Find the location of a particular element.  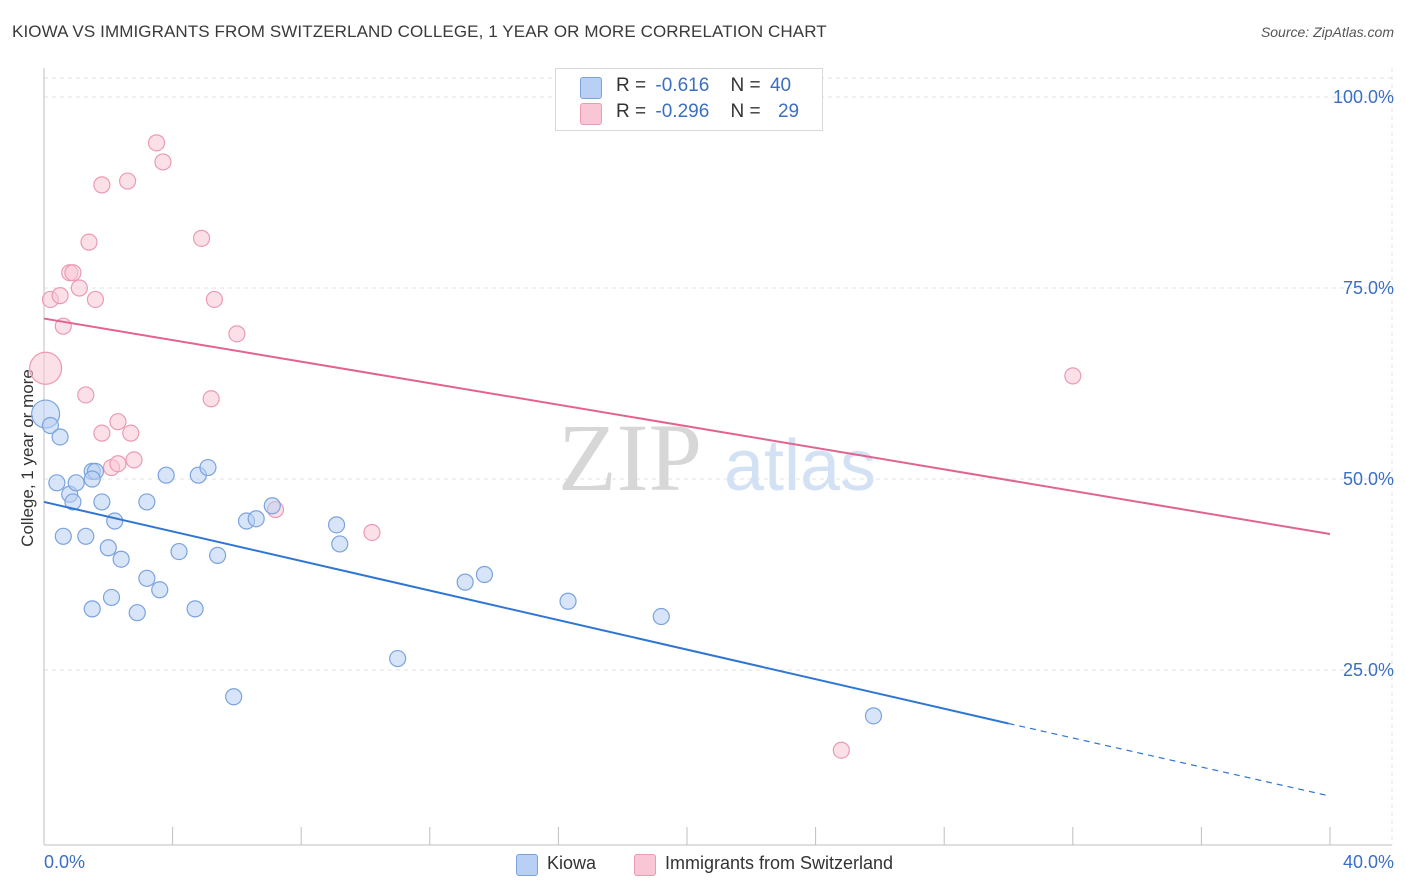

swiss-r-value: -0.296 is located at coordinates (682, 111).